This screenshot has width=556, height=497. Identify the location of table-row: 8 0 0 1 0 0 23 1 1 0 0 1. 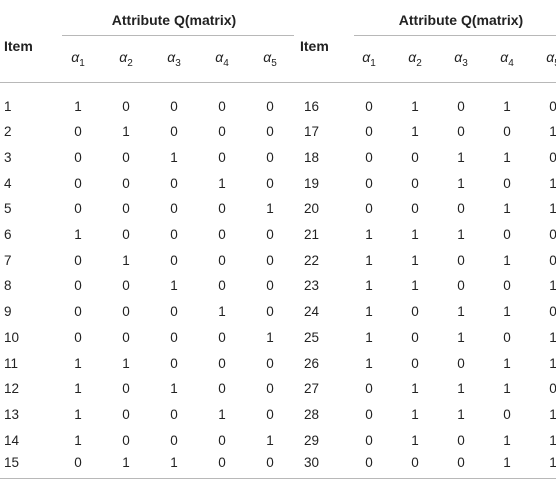
(278, 286).